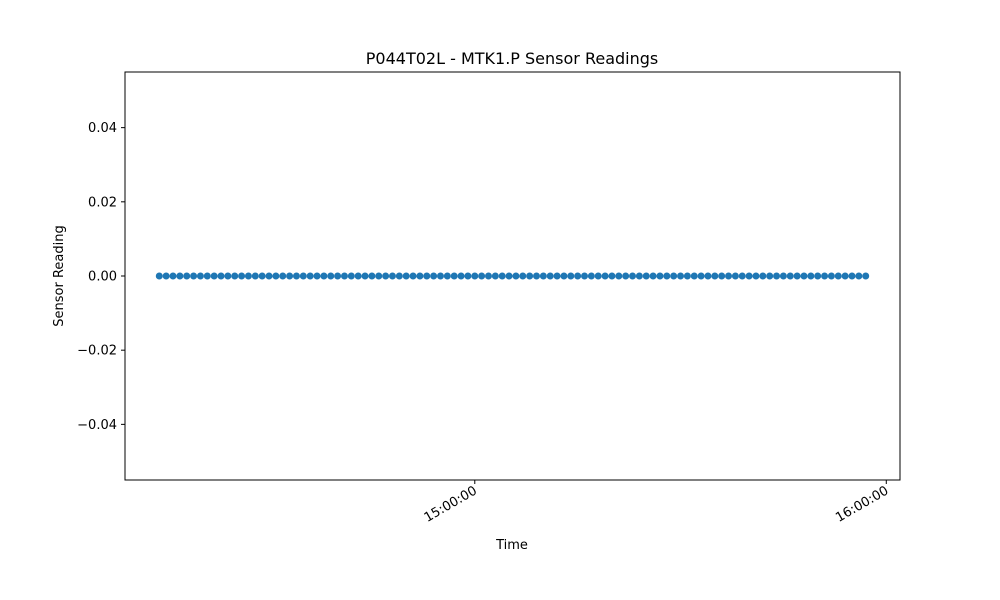 The image size is (1000, 600). What do you see at coordinates (102, 128) in the screenshot?
I see `y-tick-label: 0.04` at bounding box center [102, 128].